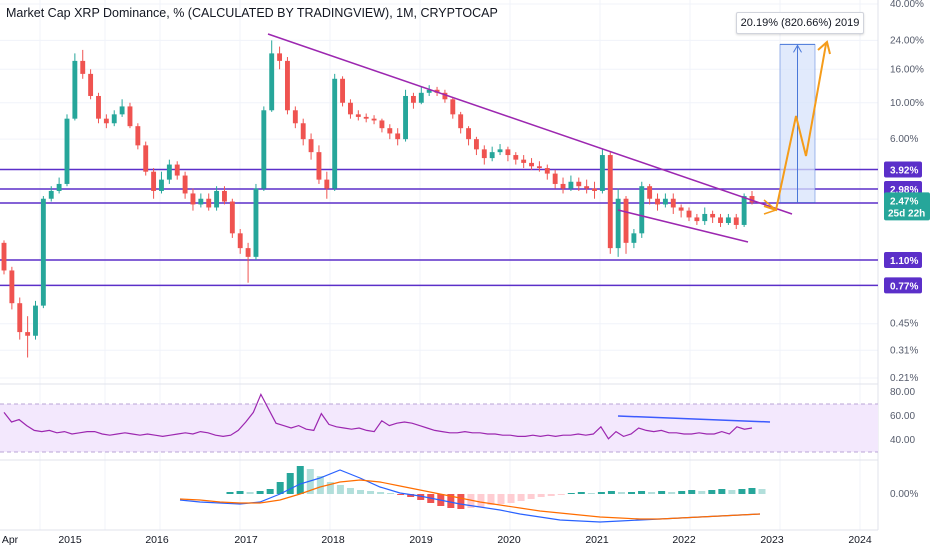 The height and width of the screenshot is (550, 932). I want to click on rsi-band, so click(439, 428).